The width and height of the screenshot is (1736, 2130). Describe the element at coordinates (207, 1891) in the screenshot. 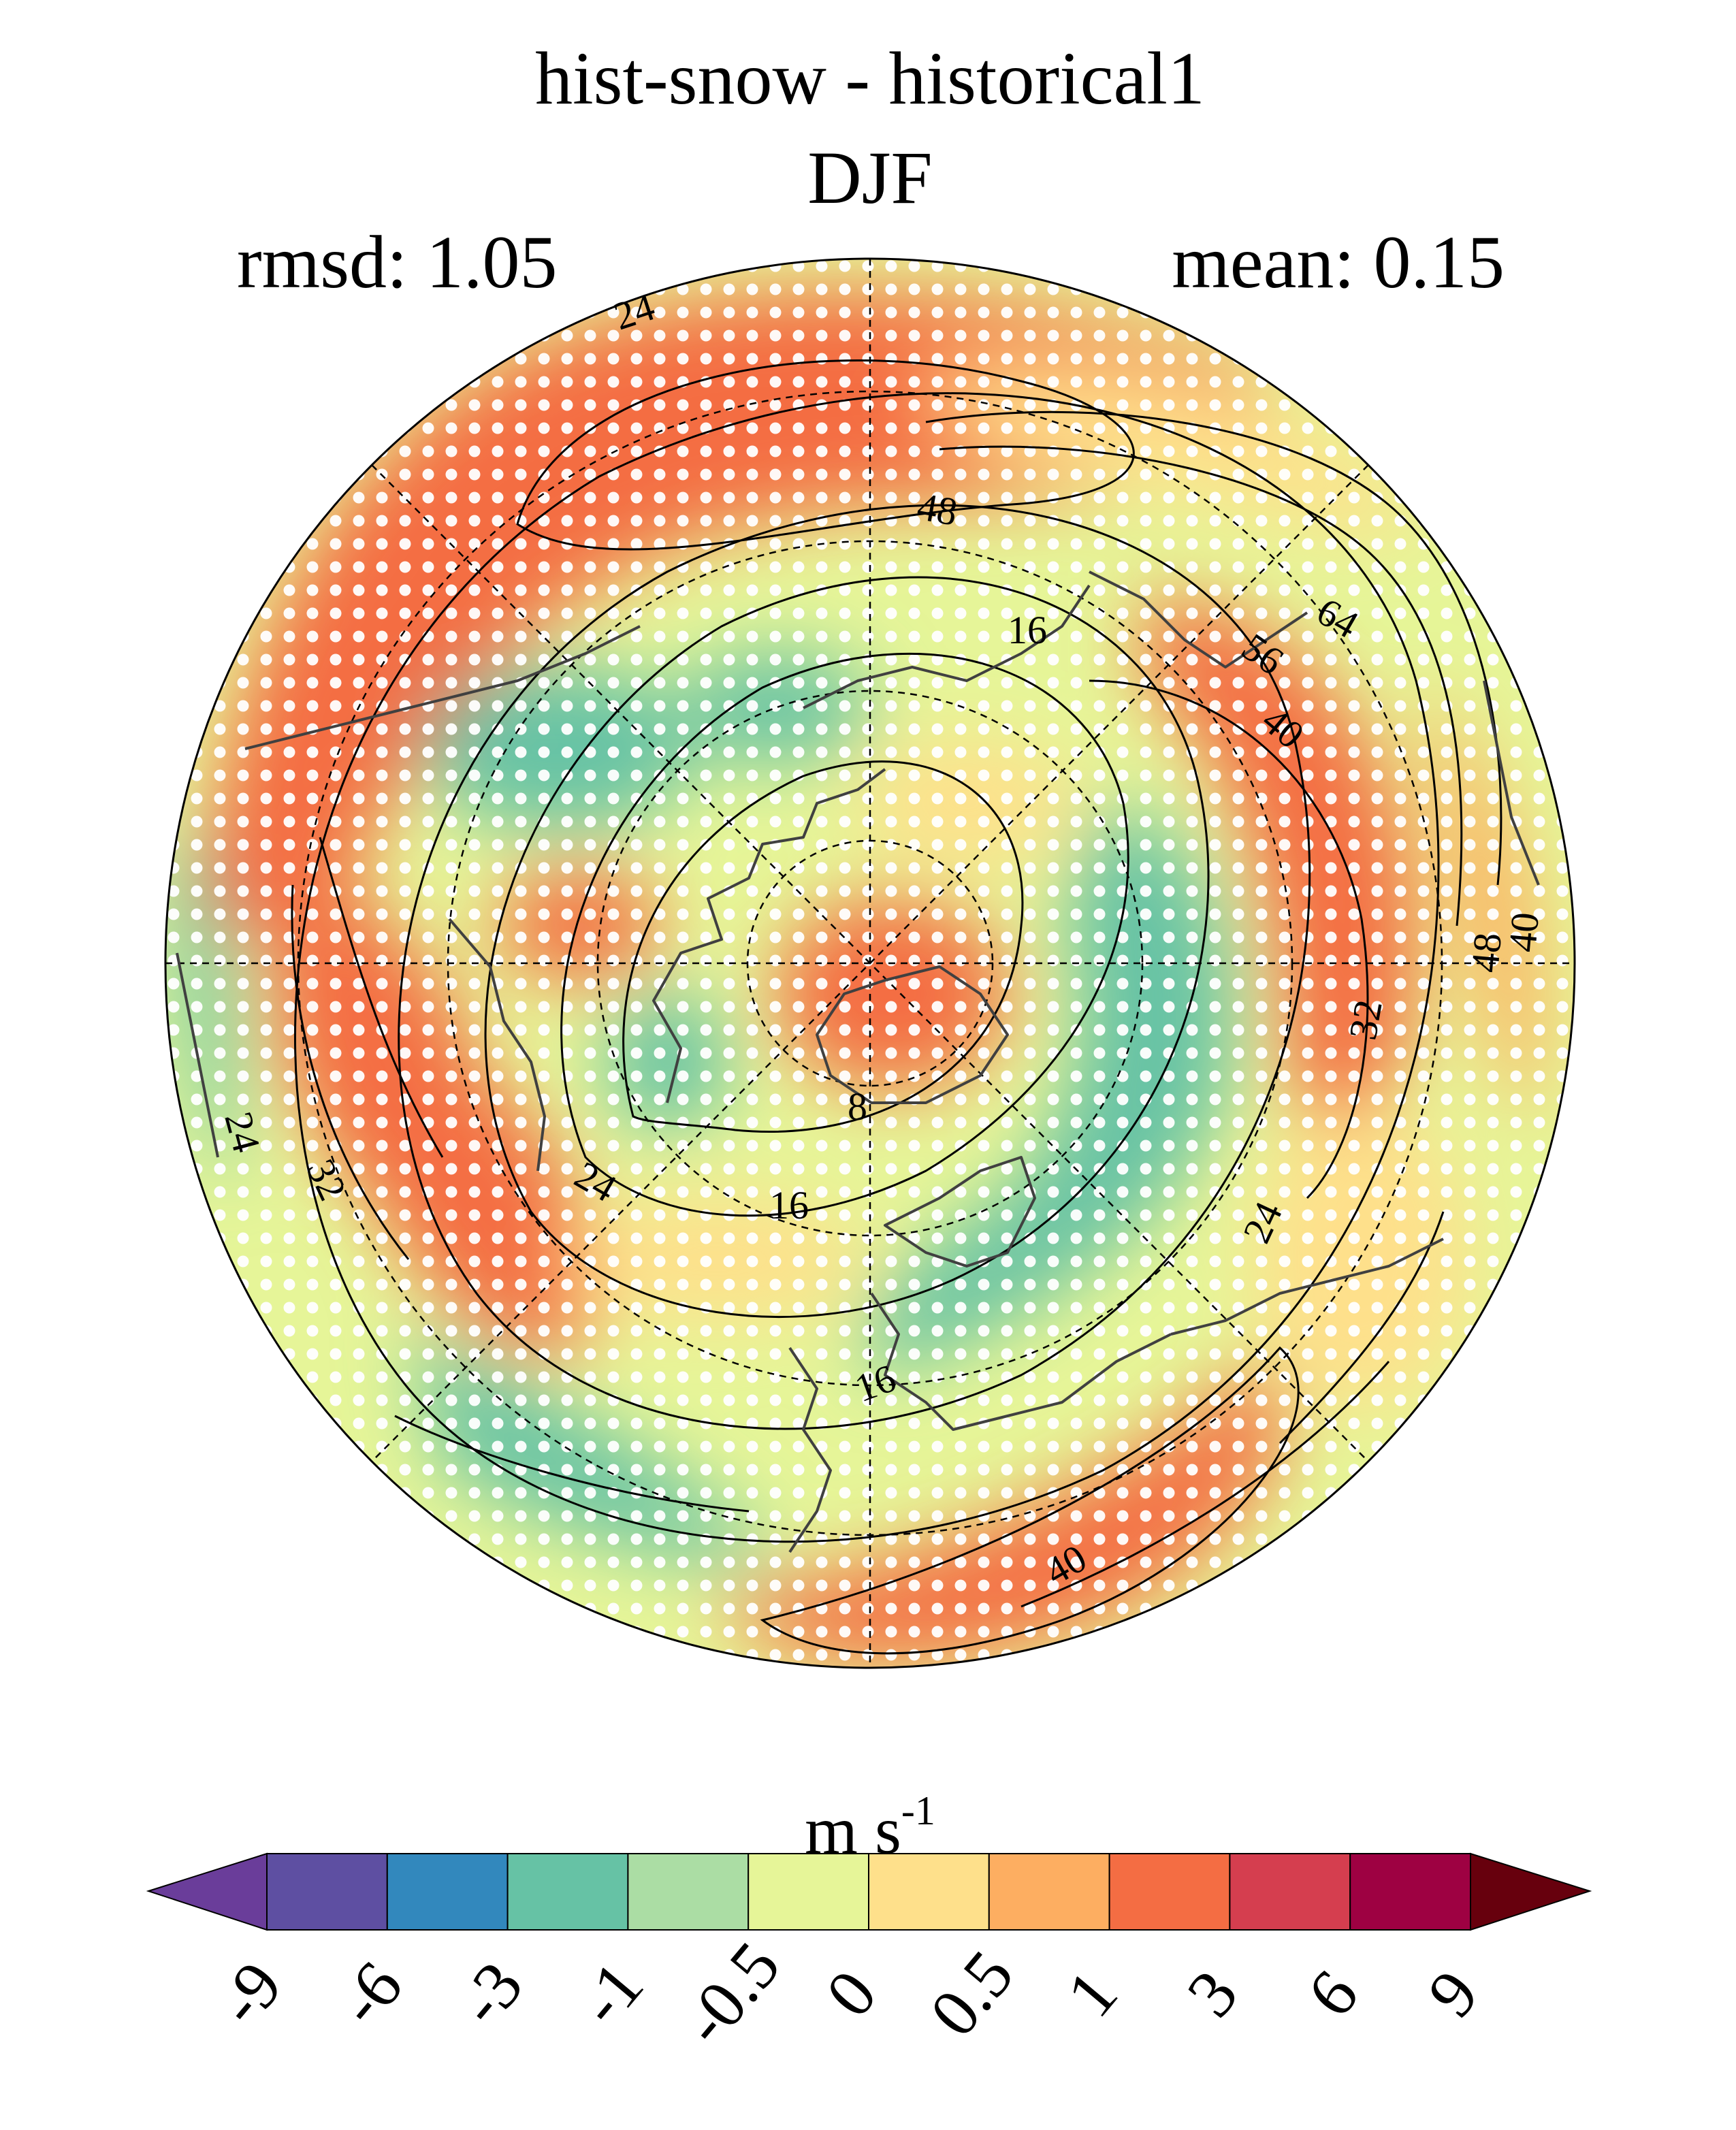

I see `colorbar-under-triangle` at that location.